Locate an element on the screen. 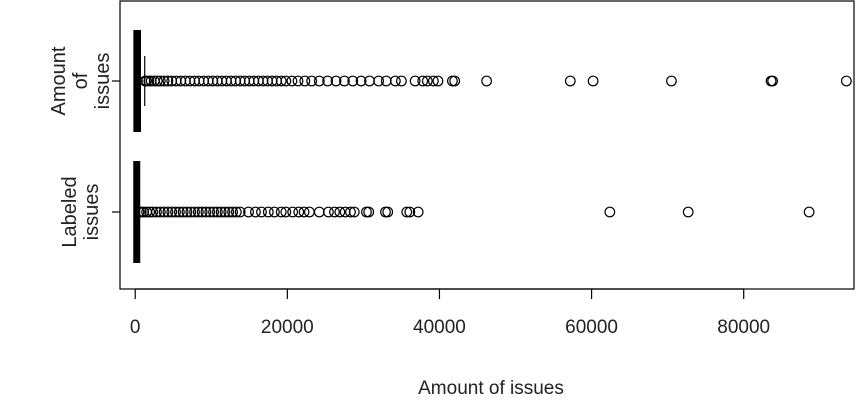  category-label-line: Amount is located at coordinates (59, 80).